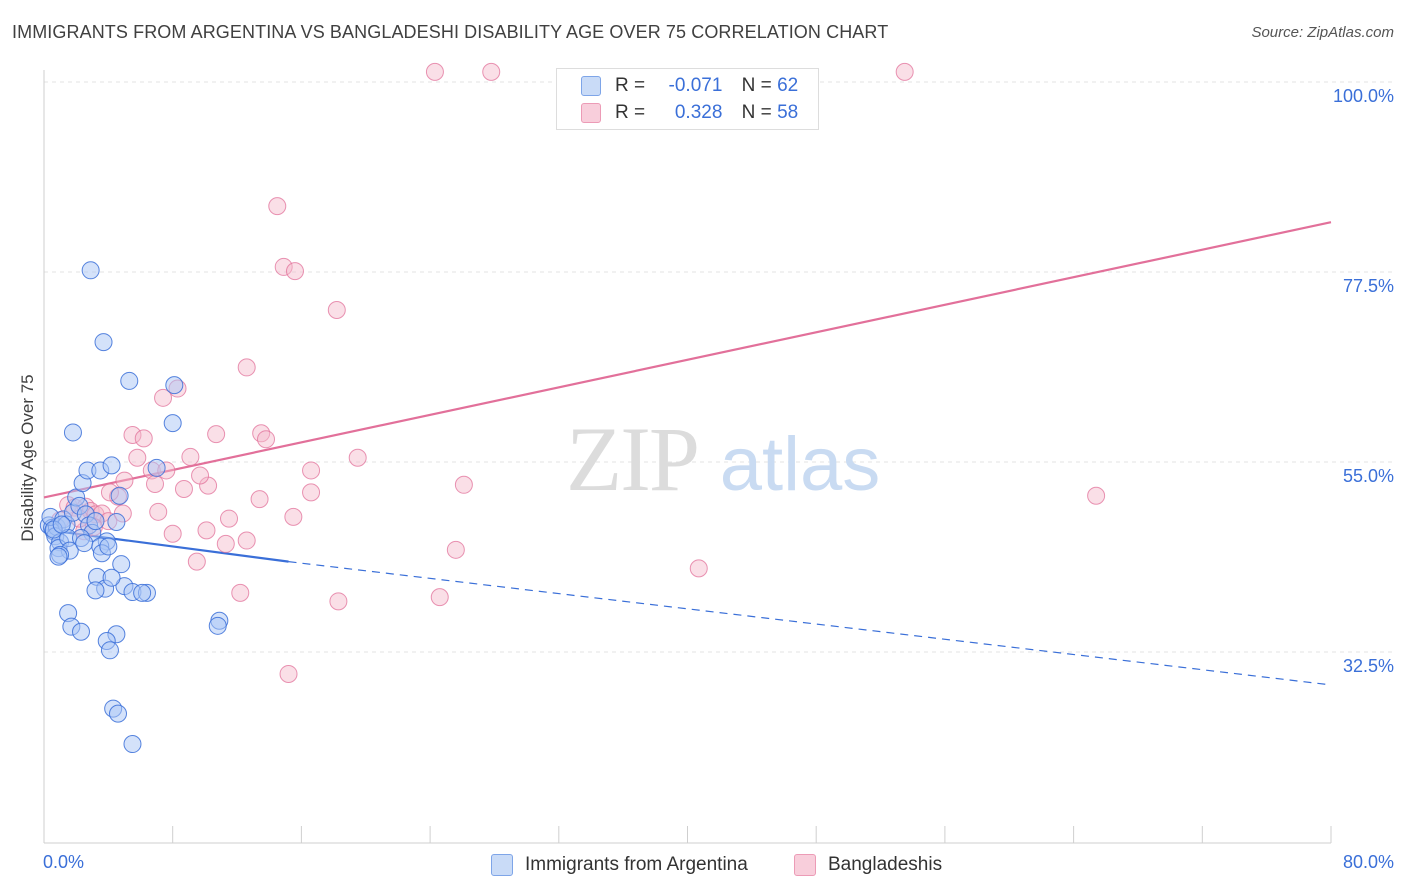 The height and width of the screenshot is (892, 1406). I want to click on stats-legend: R = -0.071 N = 62 R = 0.328 N = 58, so click(687, 99).